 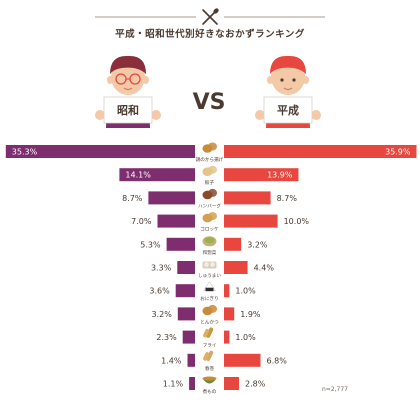 I want to click on category-label-1: 餃子, so click(x=210, y=182).